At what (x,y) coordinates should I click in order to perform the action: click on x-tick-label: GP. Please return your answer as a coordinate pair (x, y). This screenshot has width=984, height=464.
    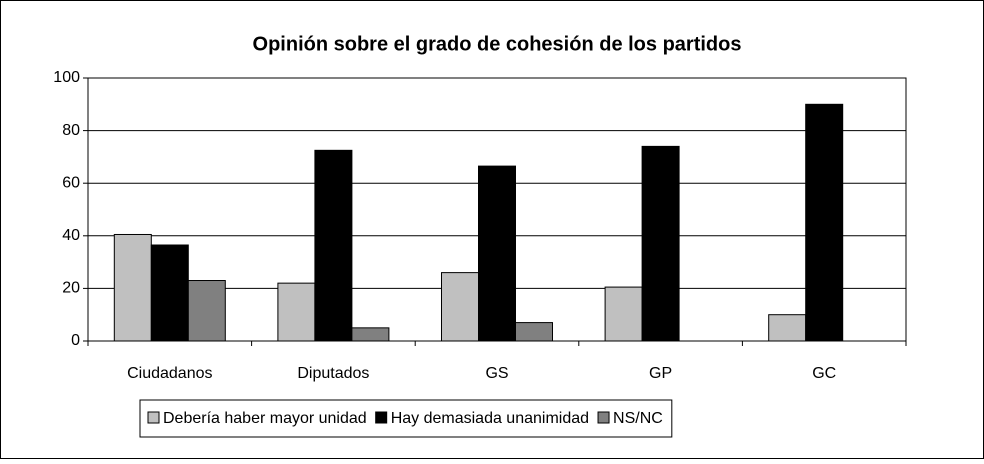
    Looking at the image, I should click on (660, 373).